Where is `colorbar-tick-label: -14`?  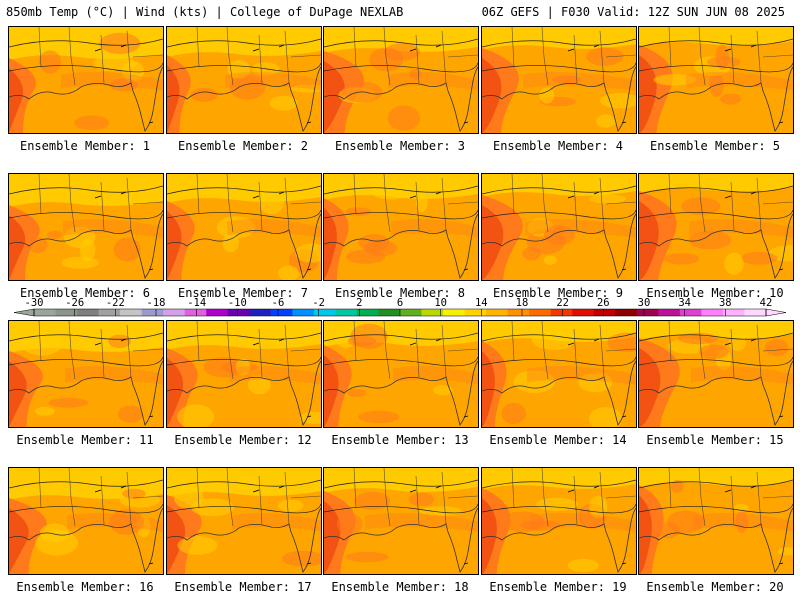
colorbar-tick-label: -14 is located at coordinates (196, 303).